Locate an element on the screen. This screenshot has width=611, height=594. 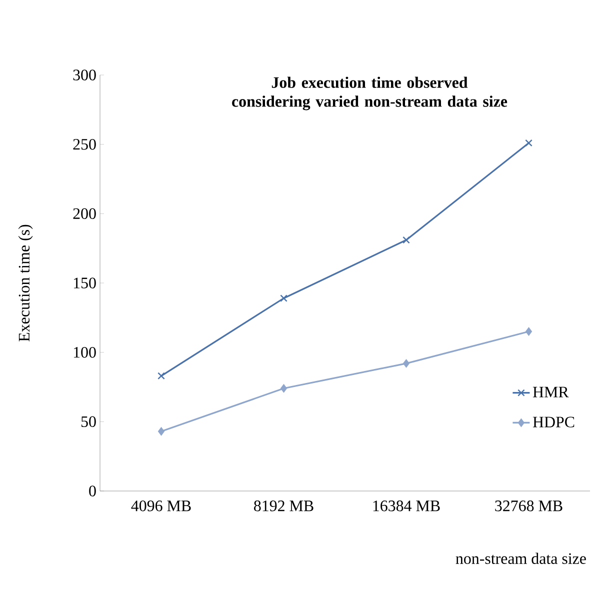
y-tick-label: 150 is located at coordinates (85, 283).